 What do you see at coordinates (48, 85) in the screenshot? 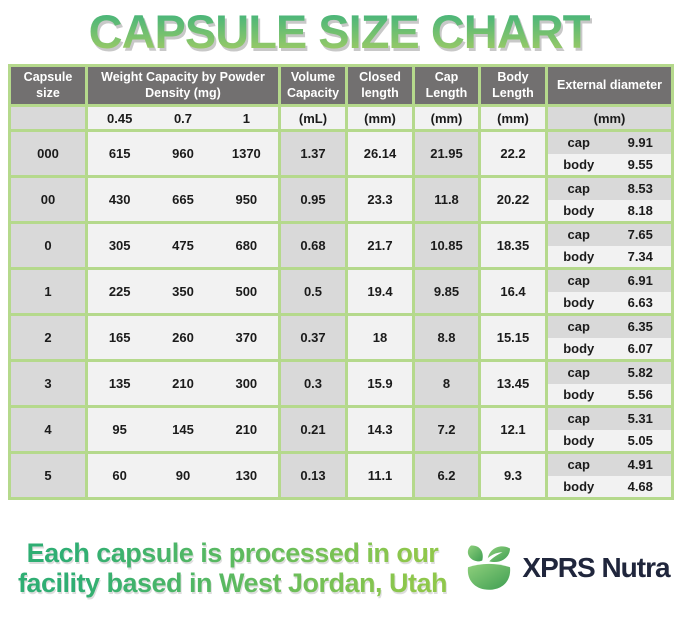
I see `header-capsule-size: Capsule size` at bounding box center [48, 85].